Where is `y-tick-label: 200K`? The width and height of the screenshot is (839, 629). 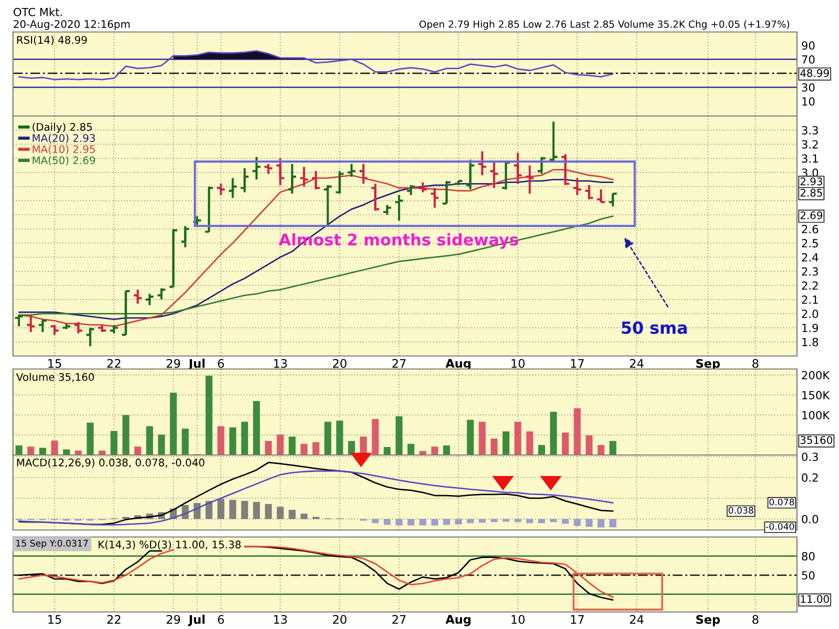 y-tick-label: 200K is located at coordinates (816, 375).